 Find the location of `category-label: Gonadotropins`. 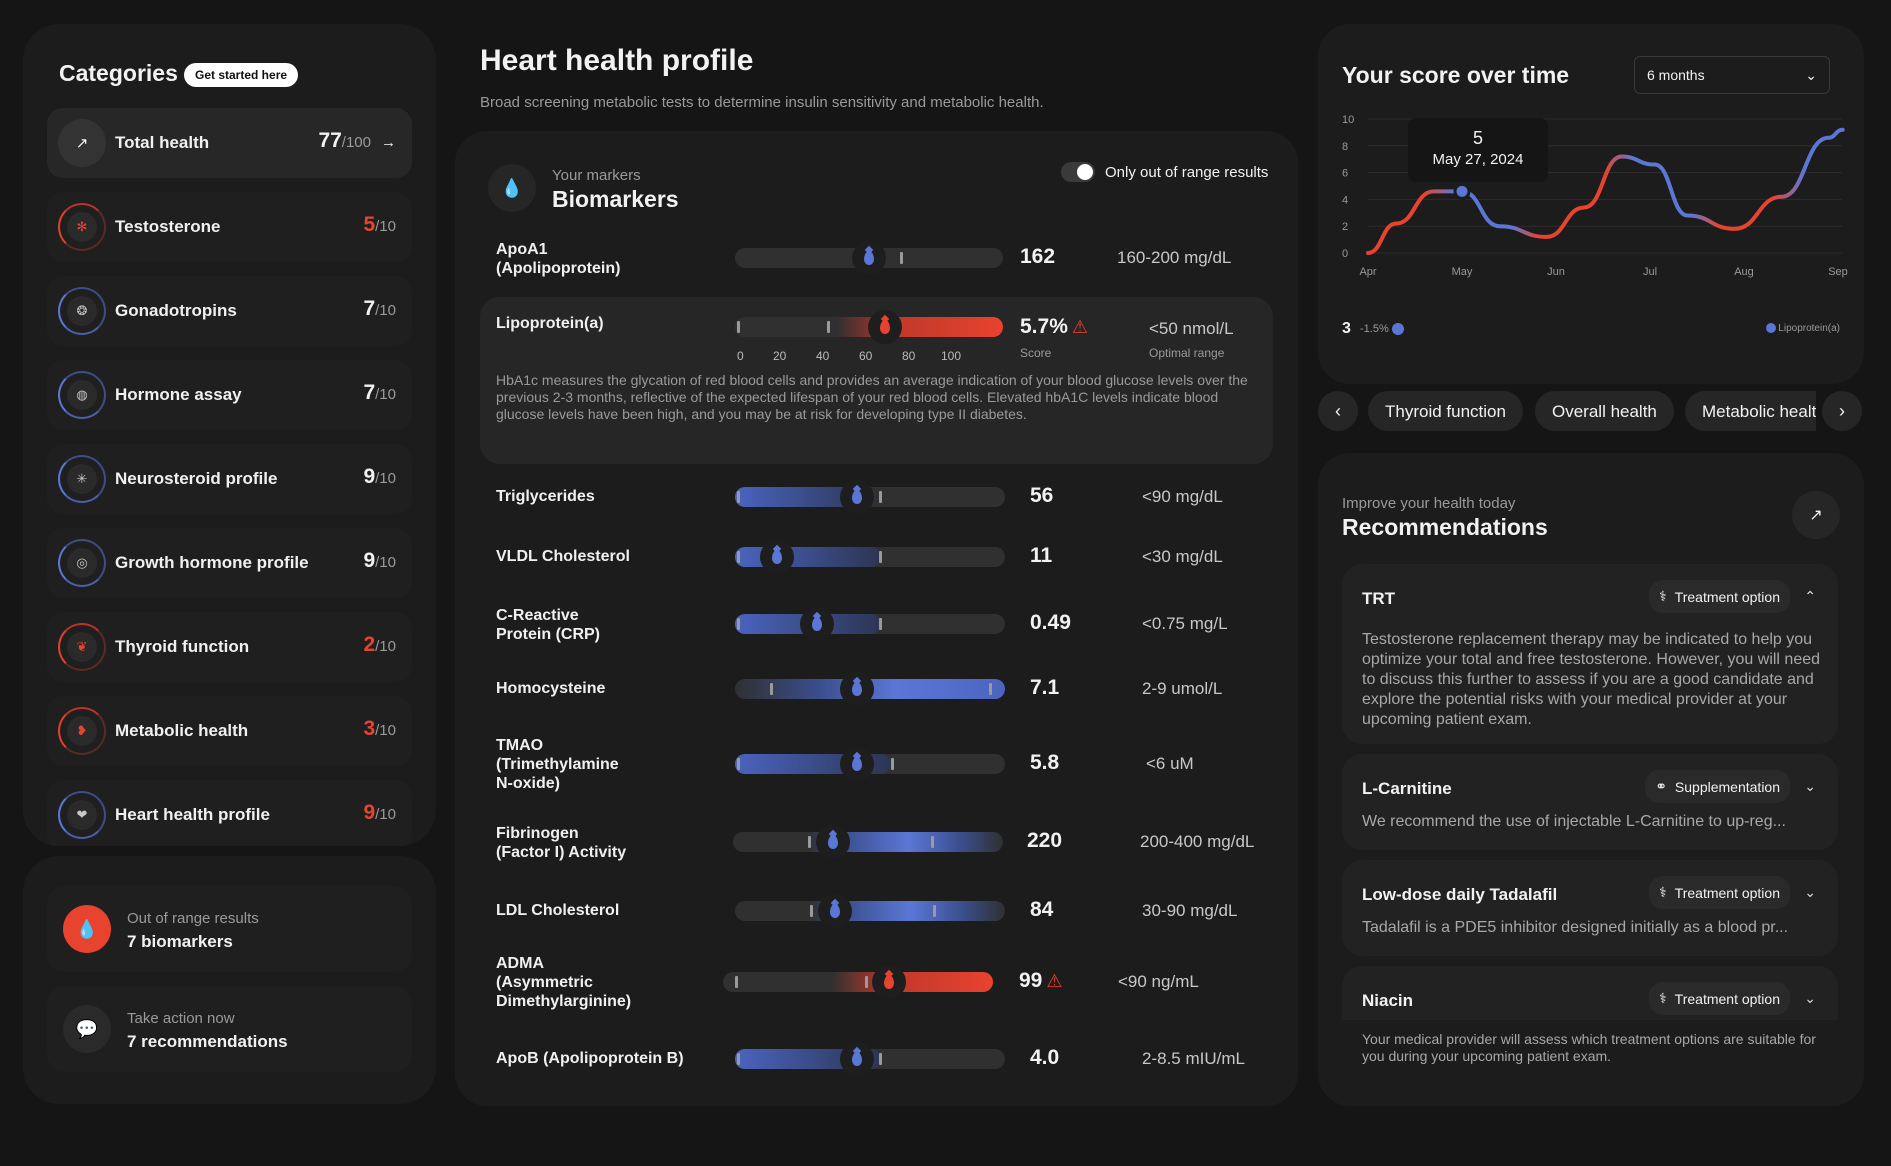

category-label: Gonadotropins is located at coordinates (176, 310).